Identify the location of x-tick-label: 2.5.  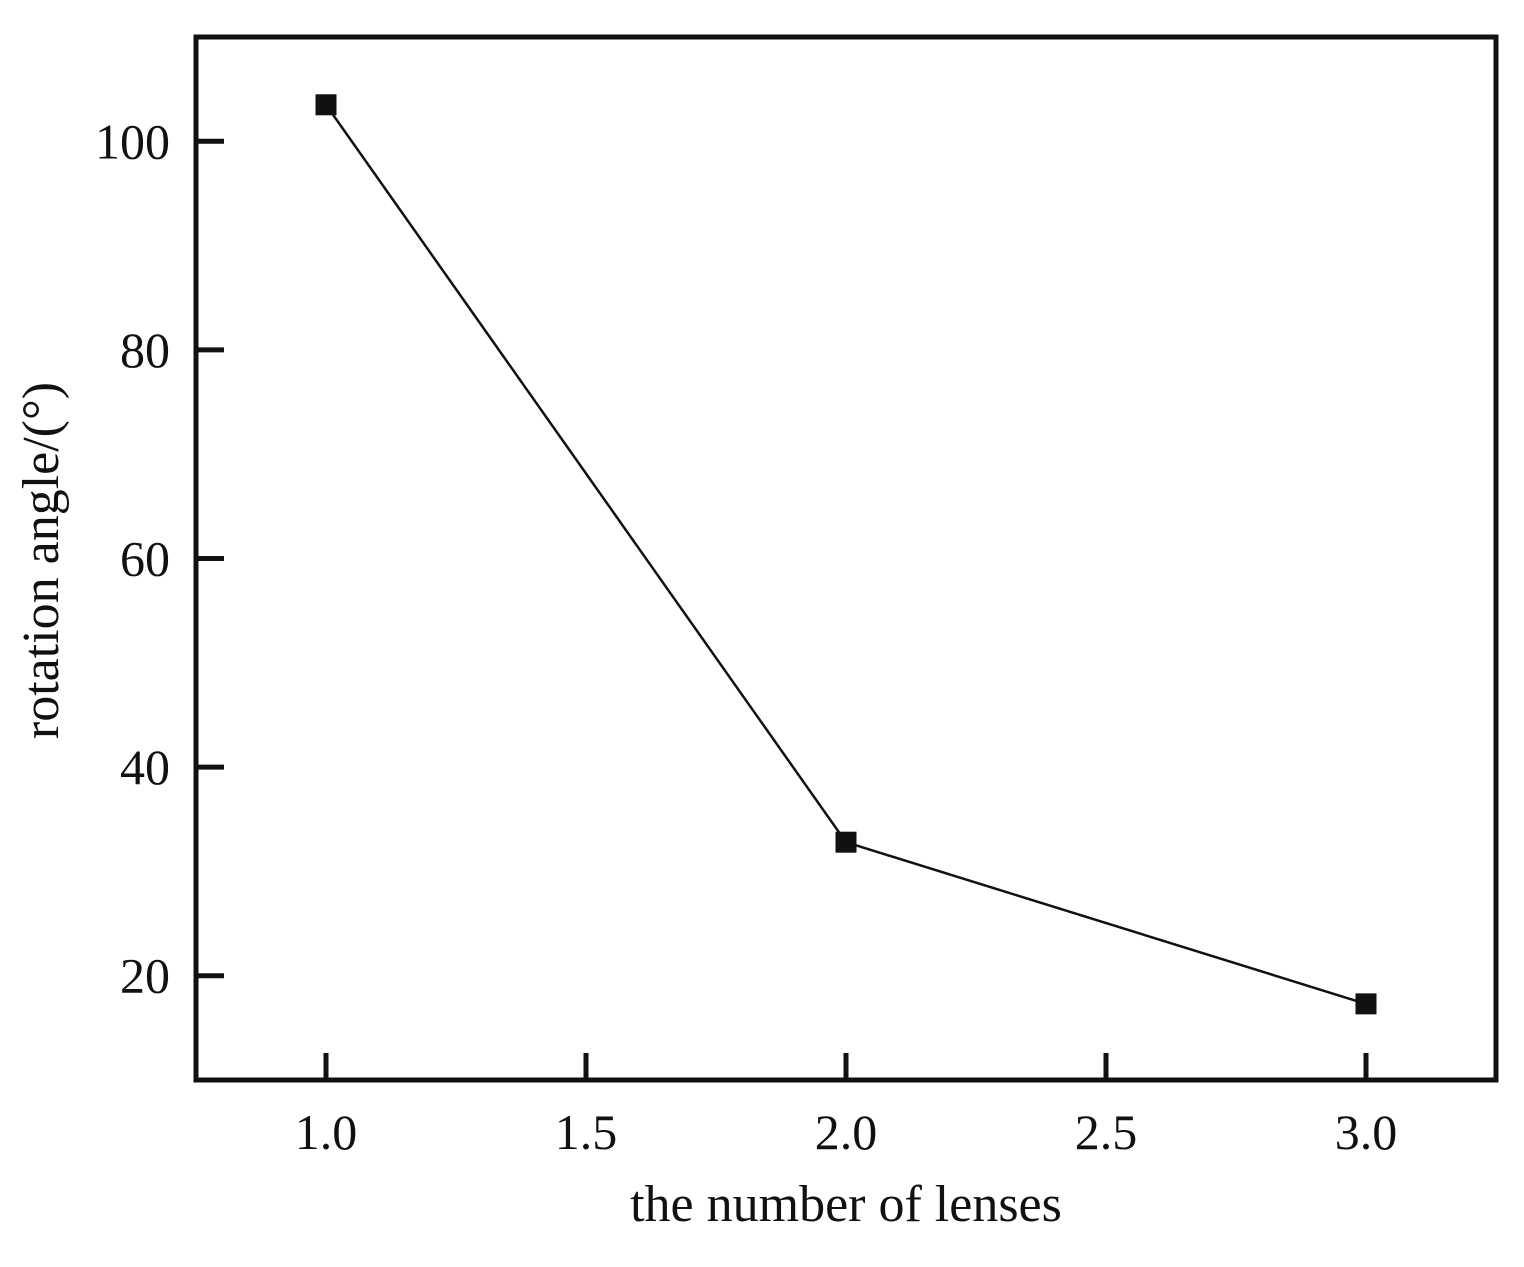
(1106, 1132).